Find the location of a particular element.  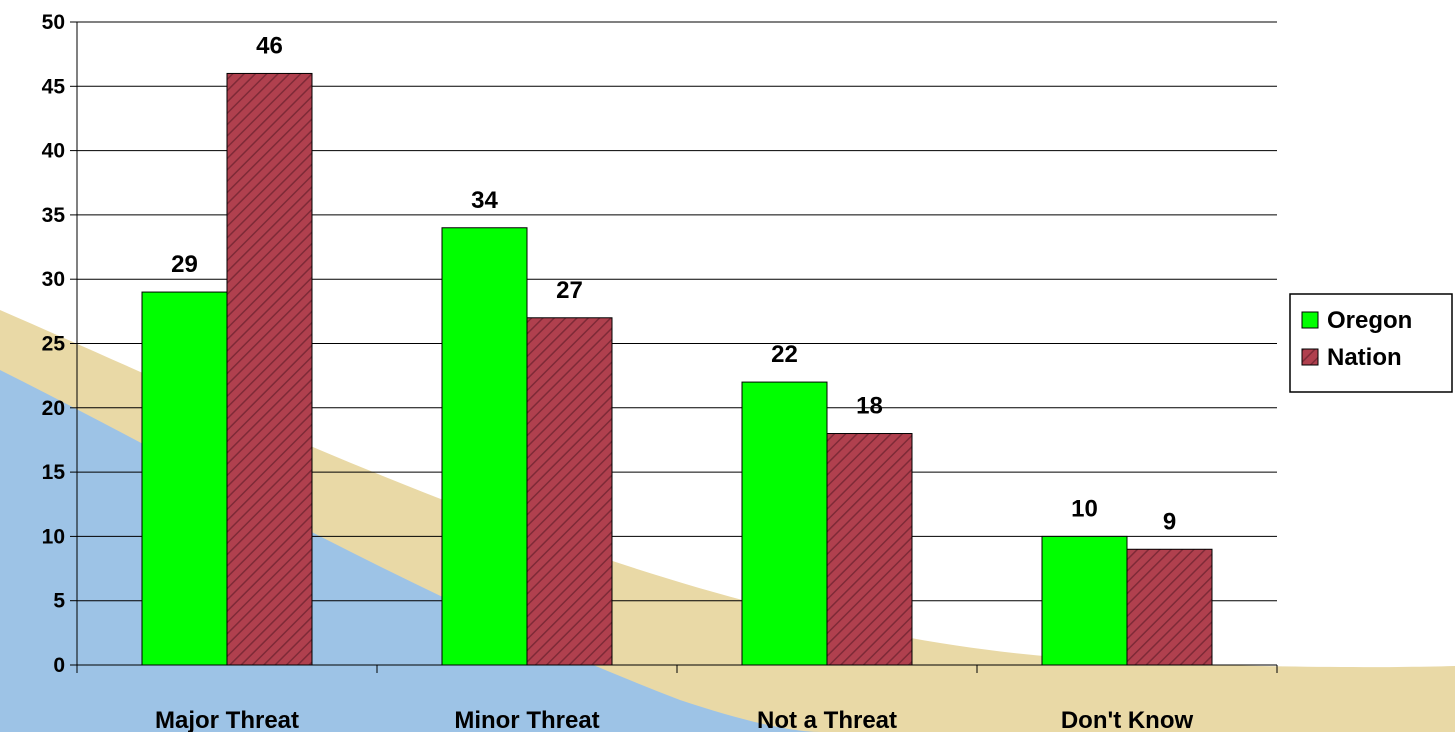

legend-box is located at coordinates (1371, 343).